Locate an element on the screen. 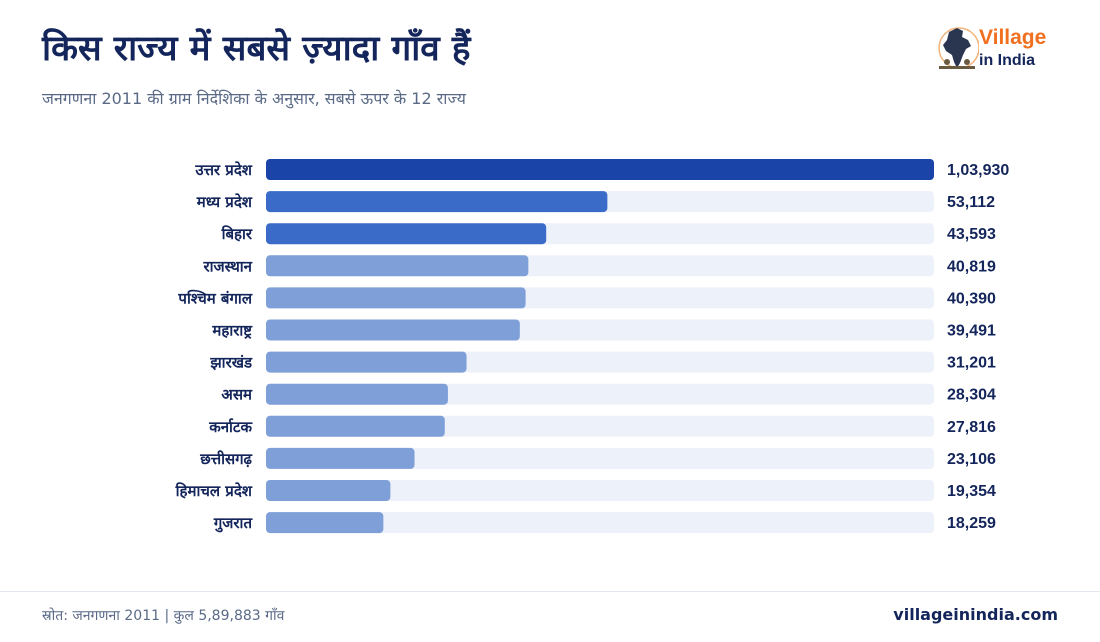 The width and height of the screenshot is (1100, 642). value-label: 40,819 is located at coordinates (971, 266).